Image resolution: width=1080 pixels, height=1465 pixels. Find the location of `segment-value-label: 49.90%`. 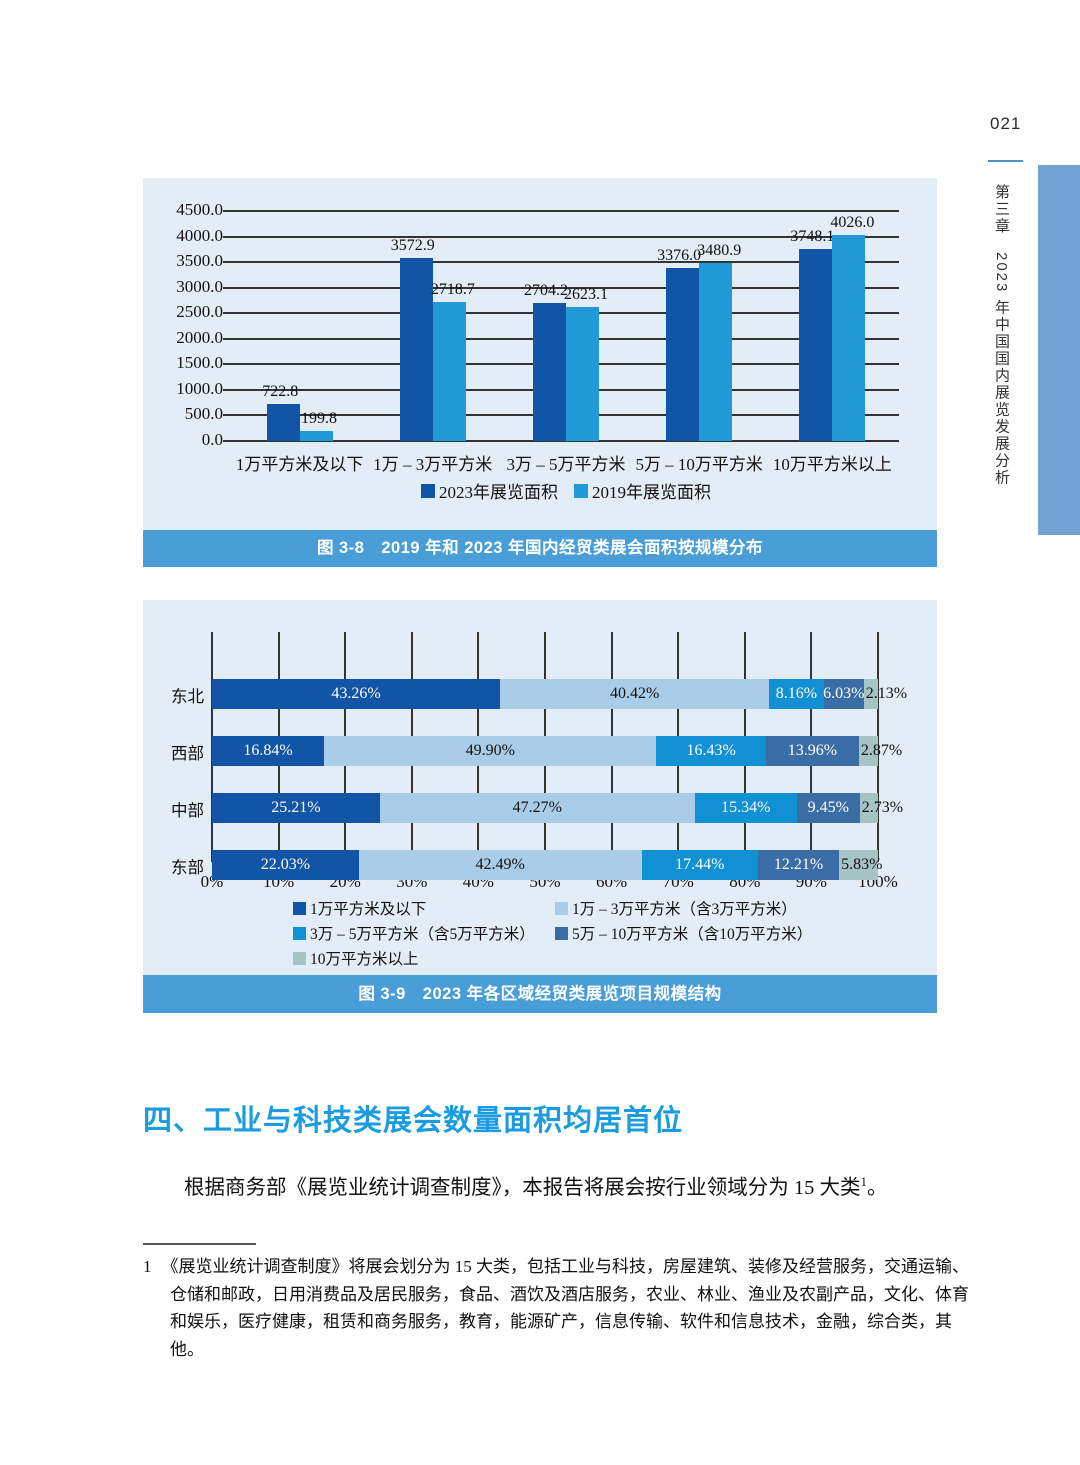

segment-value-label: 49.90% is located at coordinates (490, 750).